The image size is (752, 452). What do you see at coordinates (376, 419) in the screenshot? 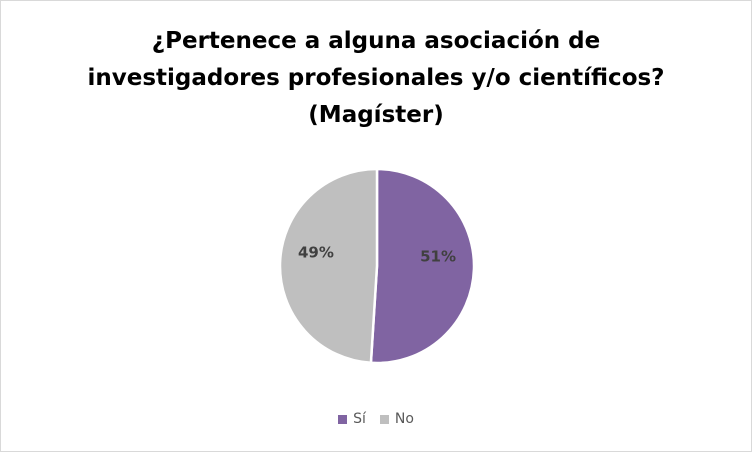
I see `chart-legend: Sí No` at bounding box center [376, 419].